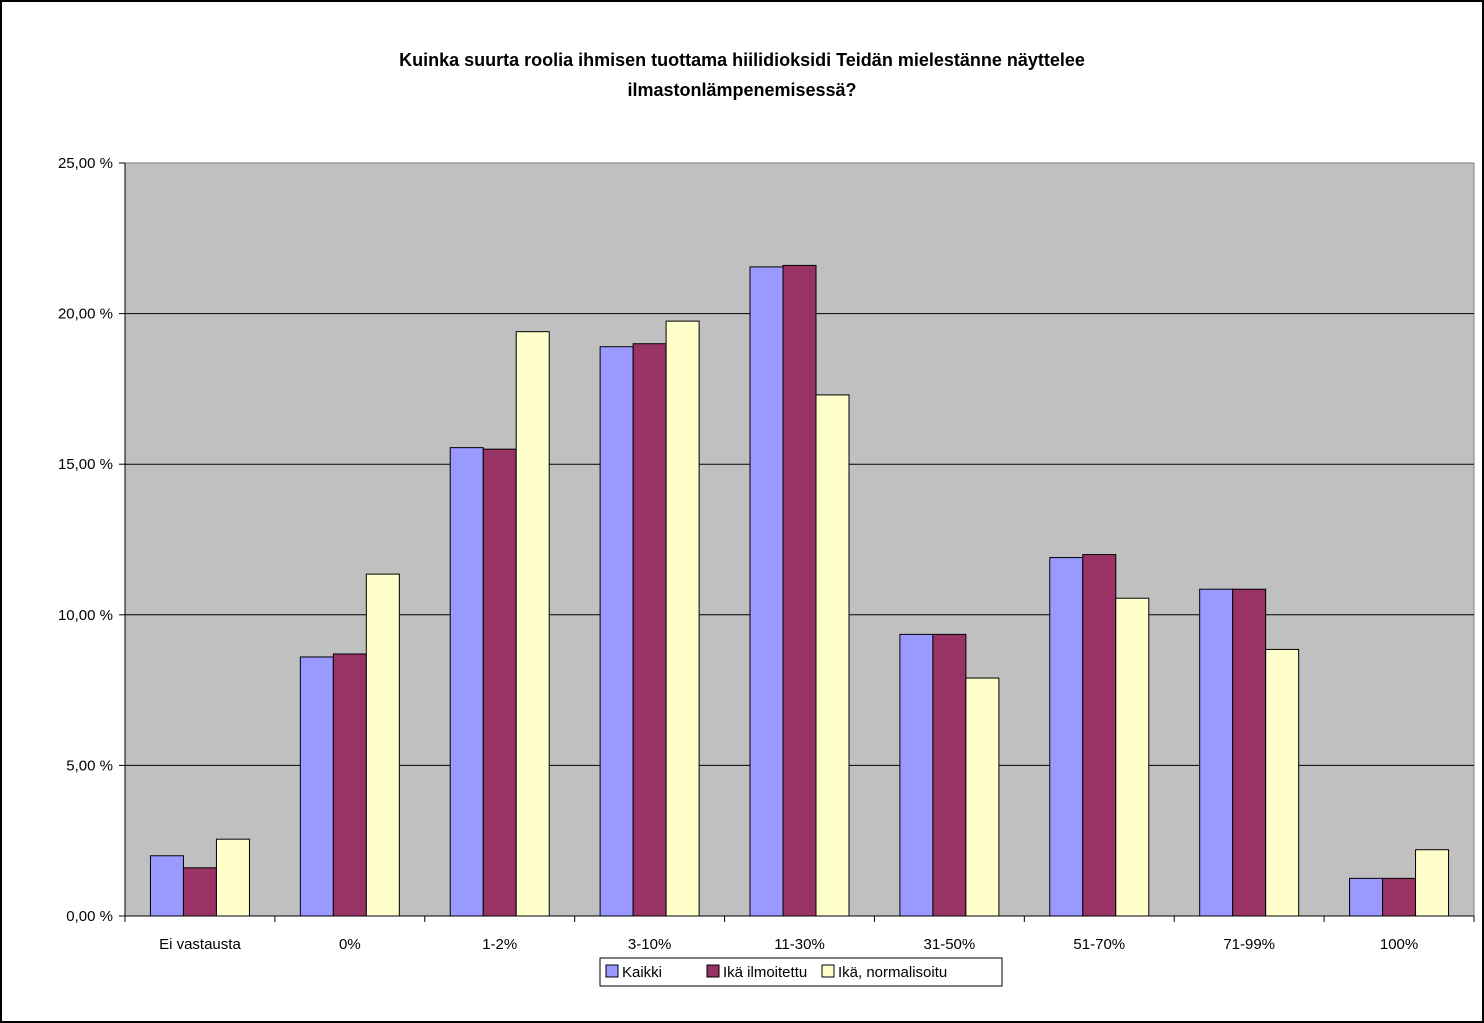 The image size is (1484, 1023). I want to click on y-tick-label: 15,00 %, so click(85, 464).